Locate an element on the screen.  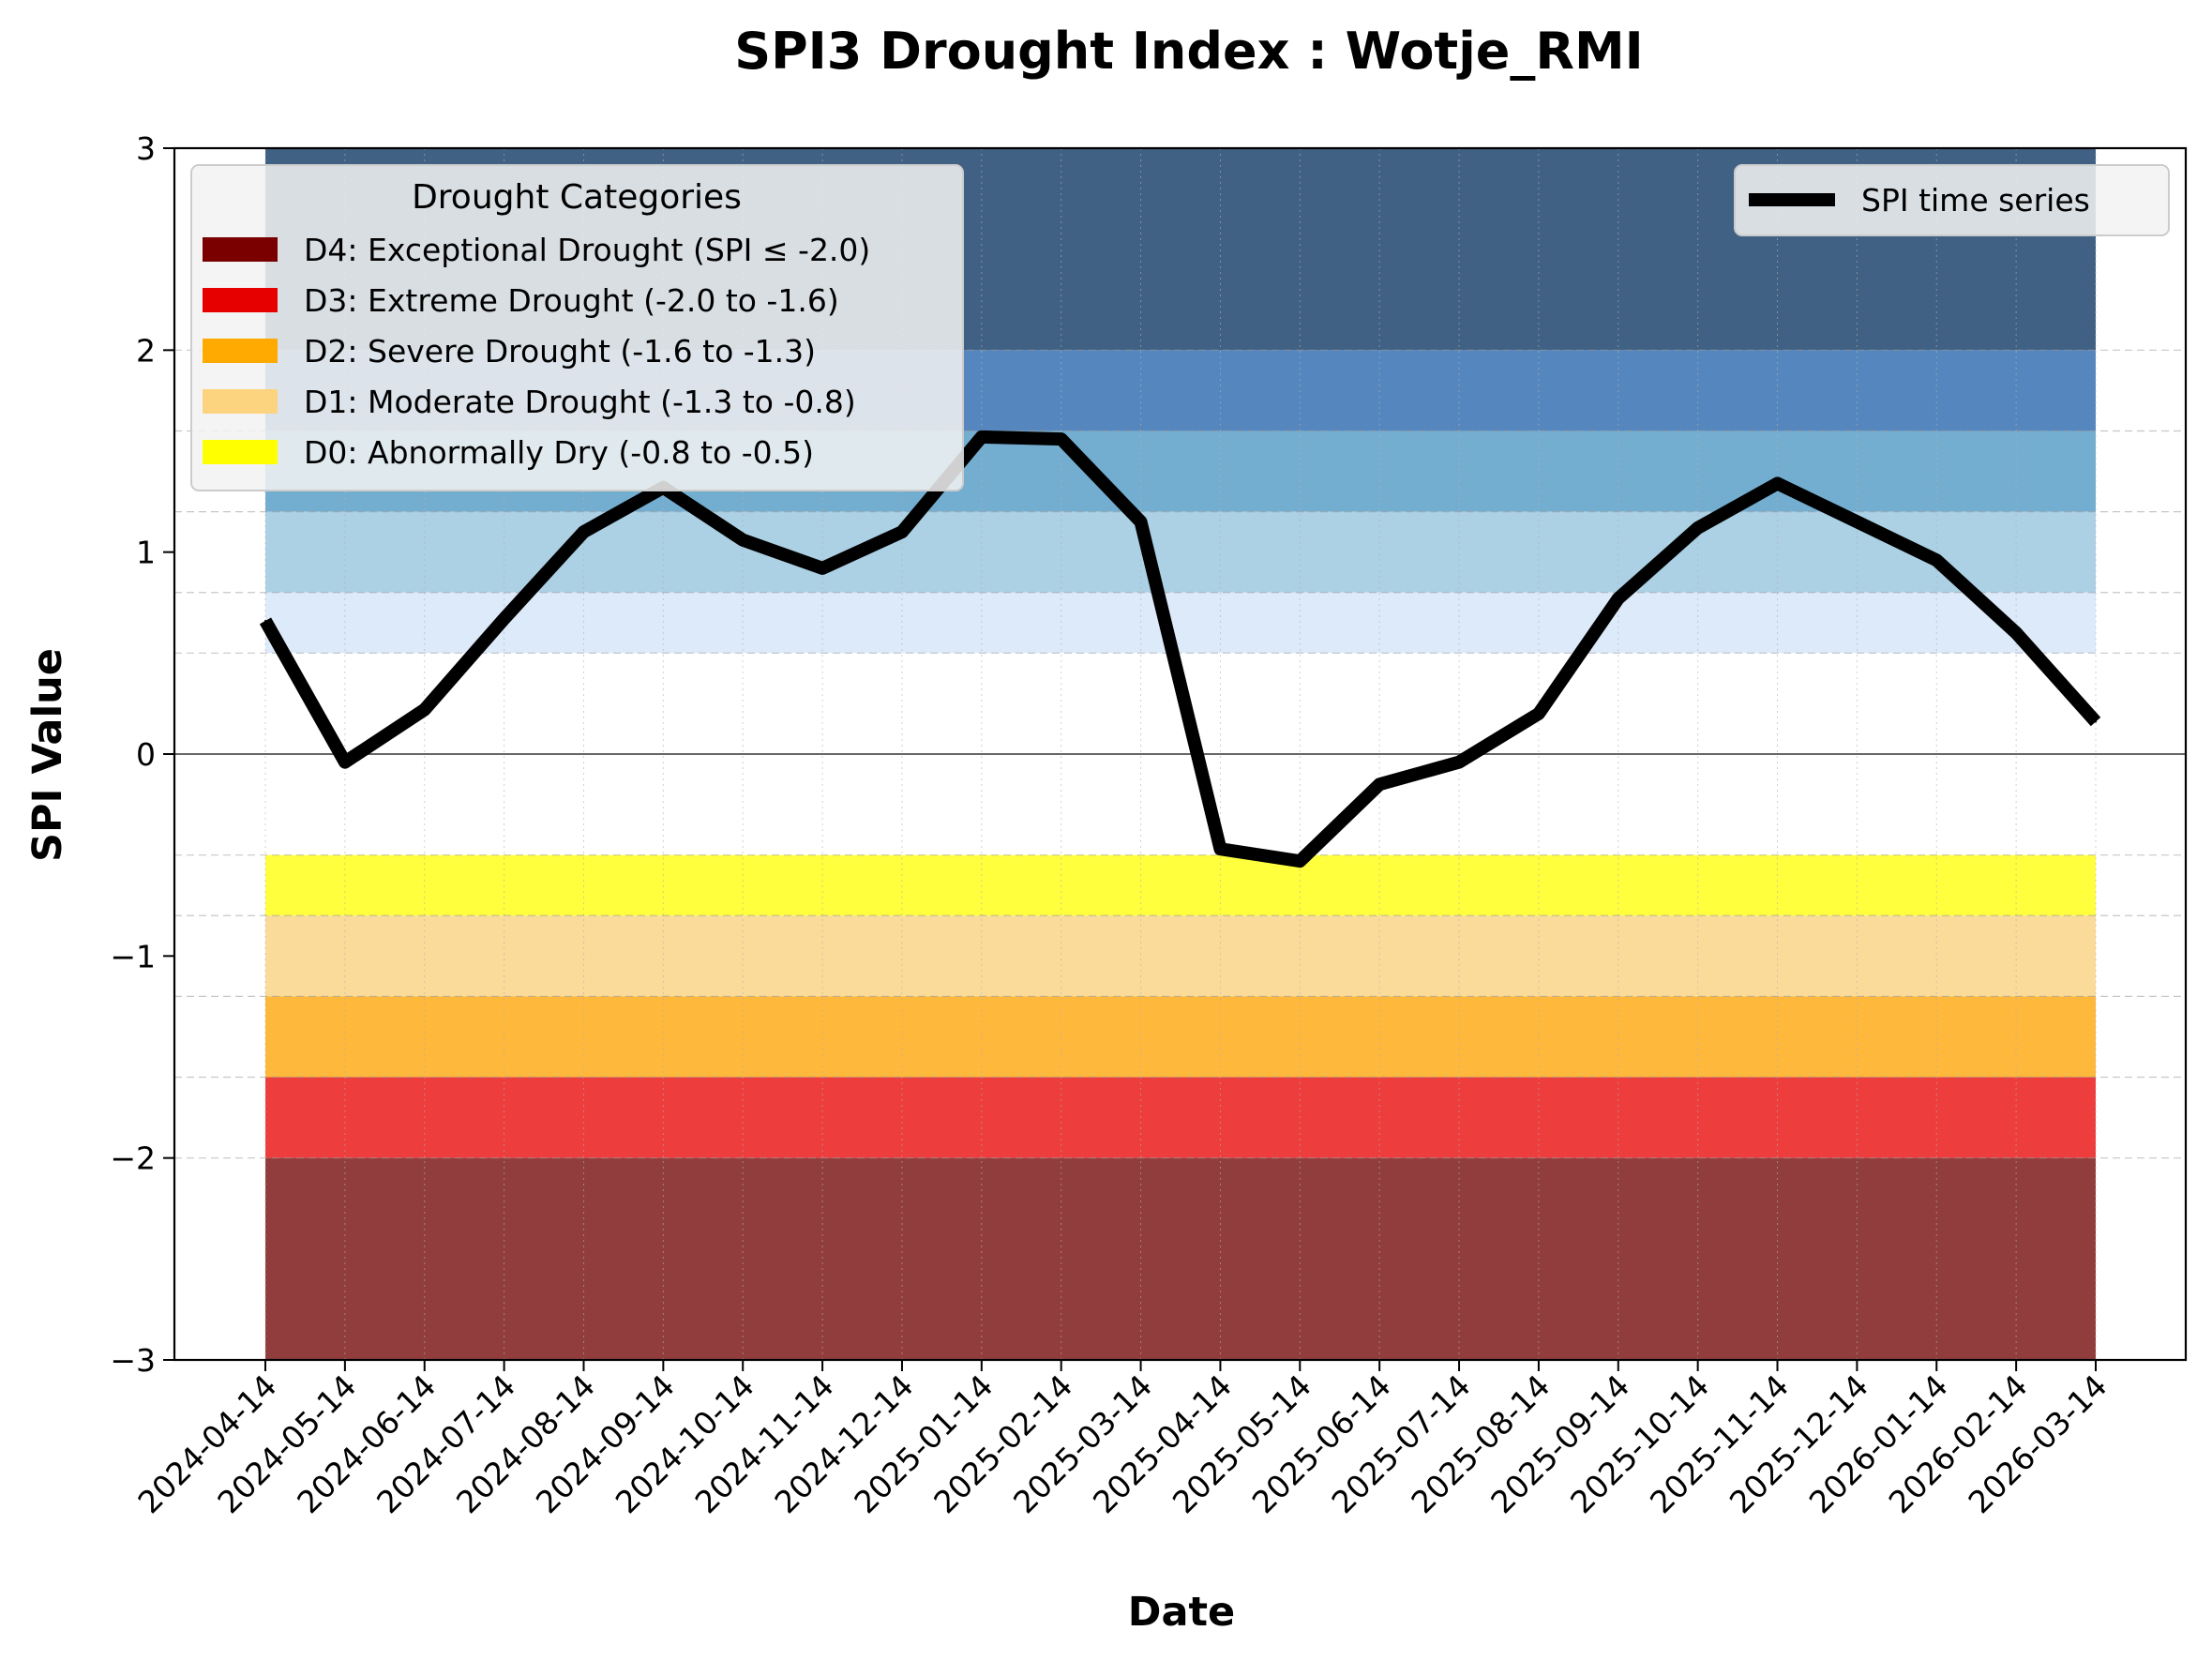
y-tick-label-1: −2 is located at coordinates (133, 1158).